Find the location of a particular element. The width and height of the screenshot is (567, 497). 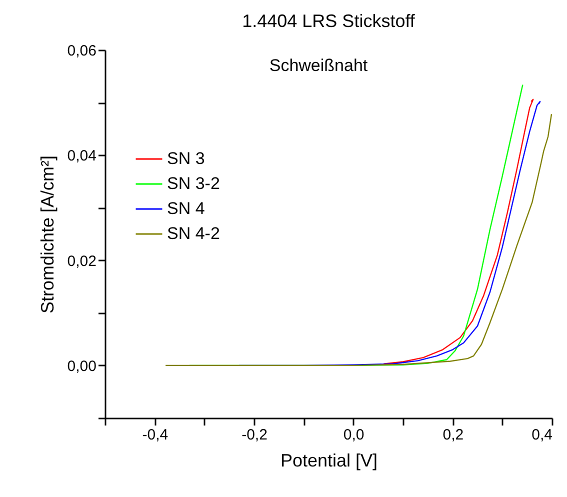

legend-label: SN 4-2 is located at coordinates (193, 233).